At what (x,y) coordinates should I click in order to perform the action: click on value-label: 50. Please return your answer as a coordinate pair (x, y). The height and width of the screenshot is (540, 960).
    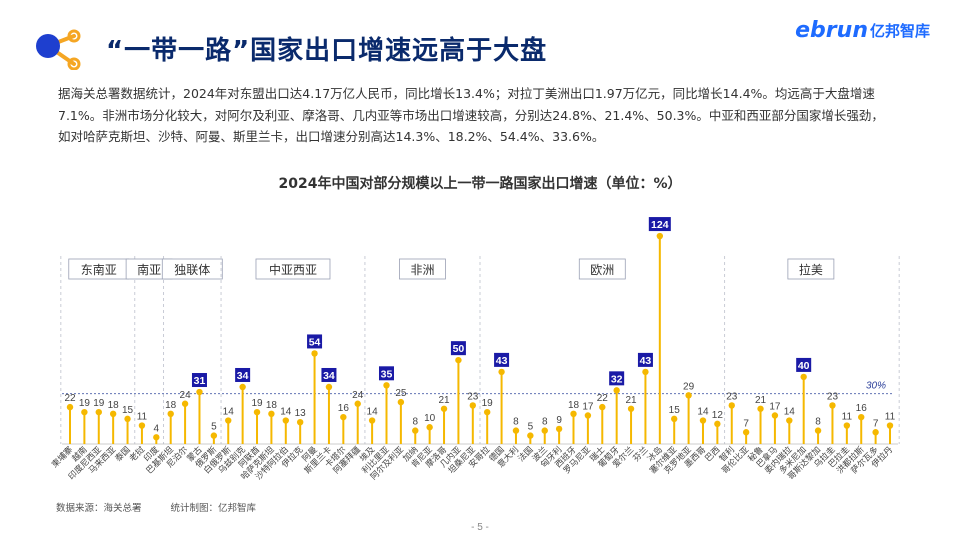
    Looking at the image, I should click on (459, 349).